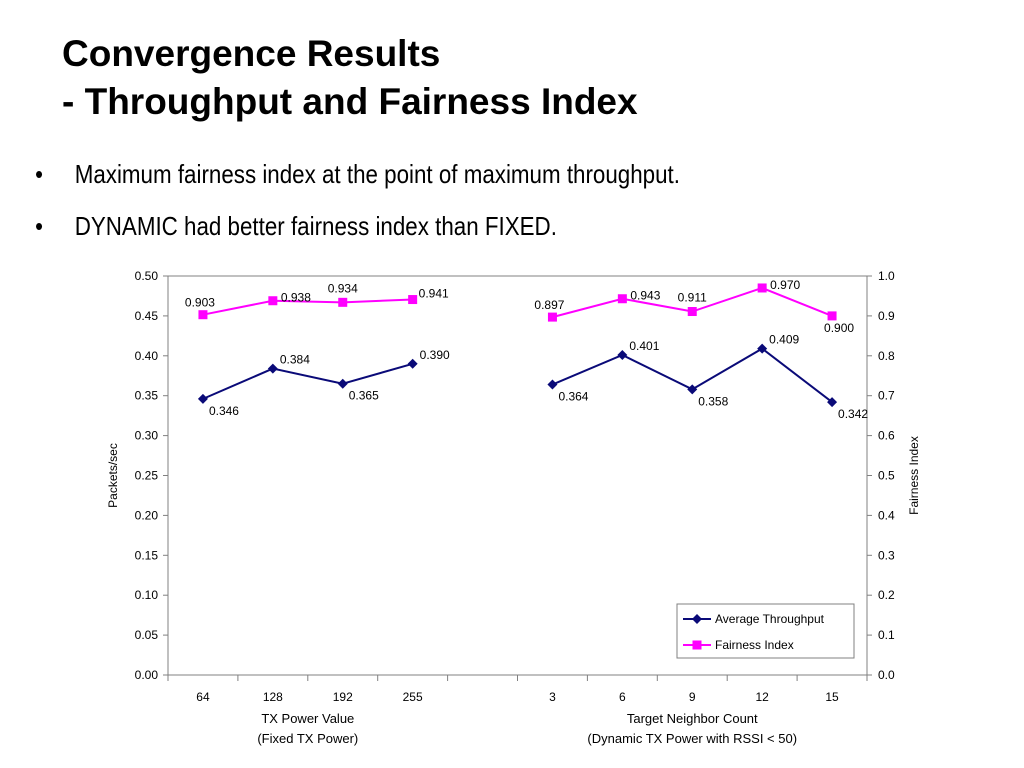 The height and width of the screenshot is (768, 1024). I want to click on left-axis-tick-label: 0.25, so click(147, 476).